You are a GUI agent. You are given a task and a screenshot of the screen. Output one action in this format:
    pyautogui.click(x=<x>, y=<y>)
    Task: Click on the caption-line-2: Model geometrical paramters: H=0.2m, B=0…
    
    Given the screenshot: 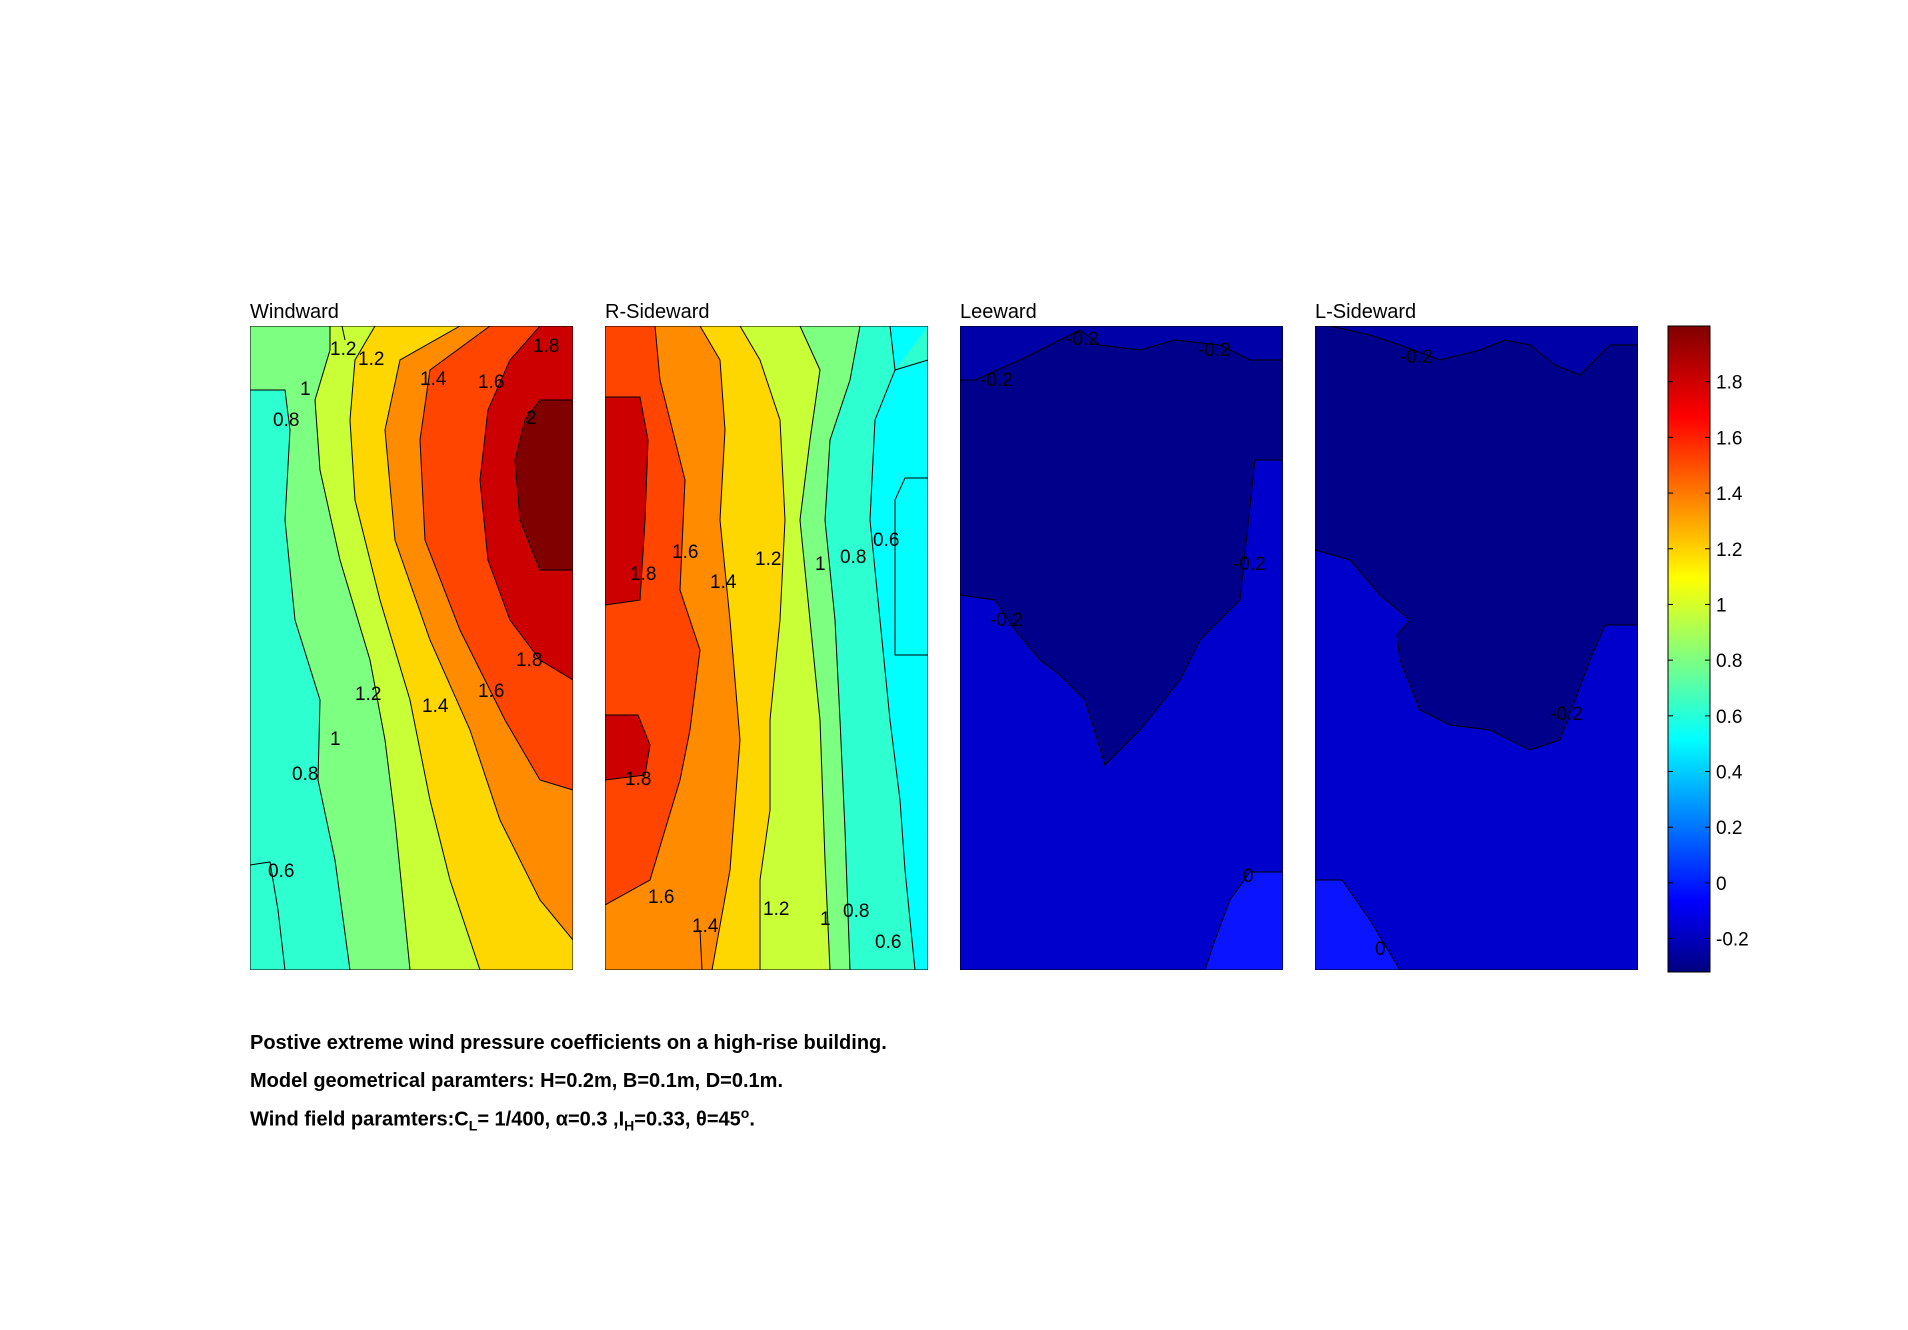 What is the action you would take?
    pyautogui.click(x=516, y=1081)
    